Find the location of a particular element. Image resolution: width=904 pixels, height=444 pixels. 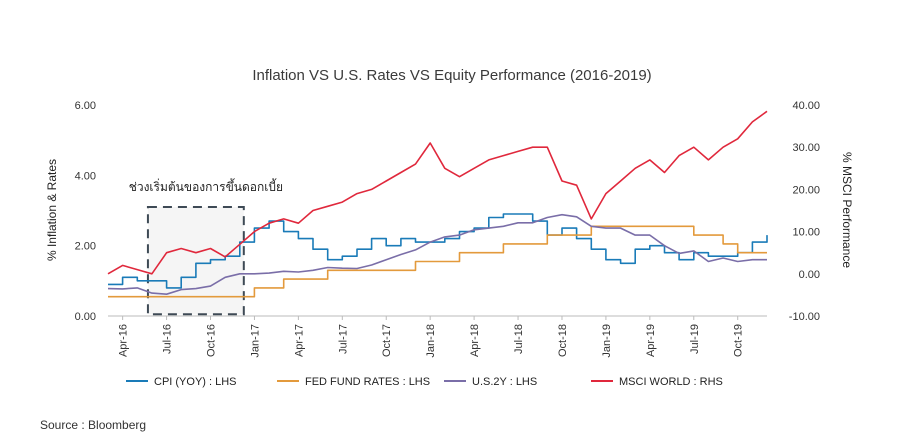

x-tick-label: Oct-18 is located at coordinates (563, 340).